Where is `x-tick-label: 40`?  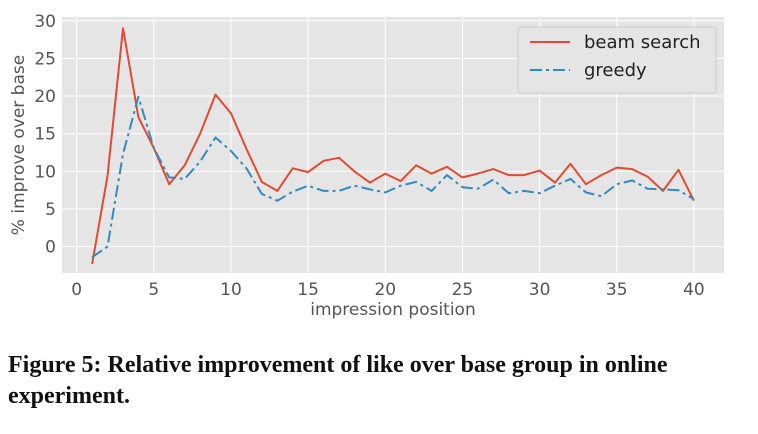
x-tick-label: 40 is located at coordinates (694, 290).